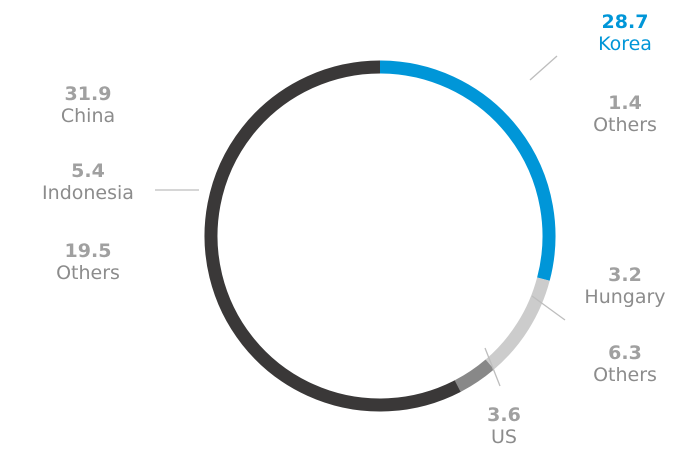  Describe the element at coordinates (517, 323) in the screenshot. I see `donut-segment-europe` at that location.